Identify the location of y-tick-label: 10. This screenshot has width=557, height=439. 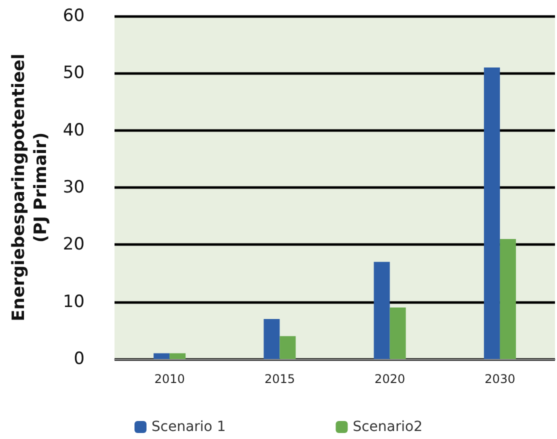
(73, 302).